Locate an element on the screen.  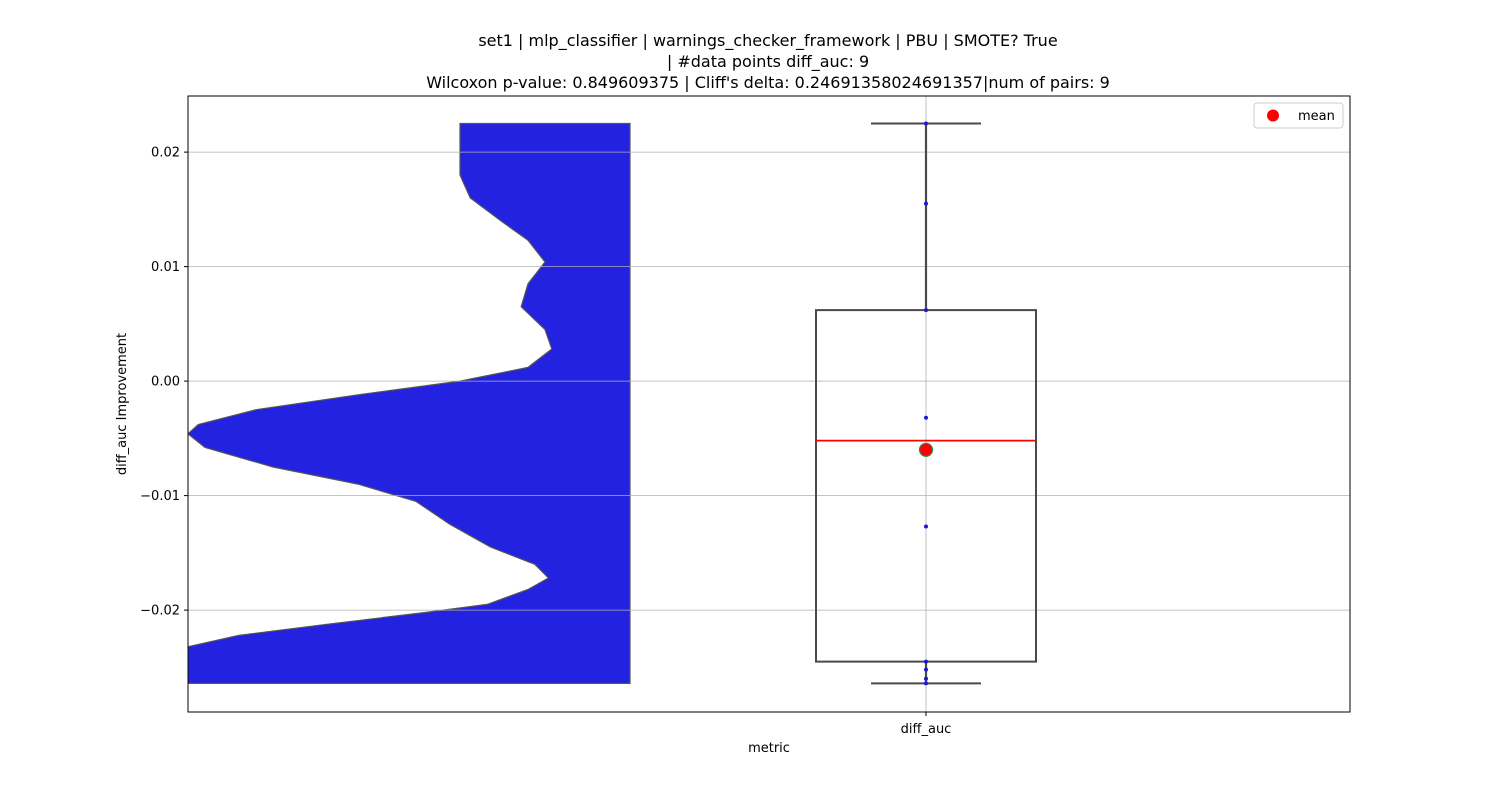
x-tick-label: diff_auc is located at coordinates (926, 729).